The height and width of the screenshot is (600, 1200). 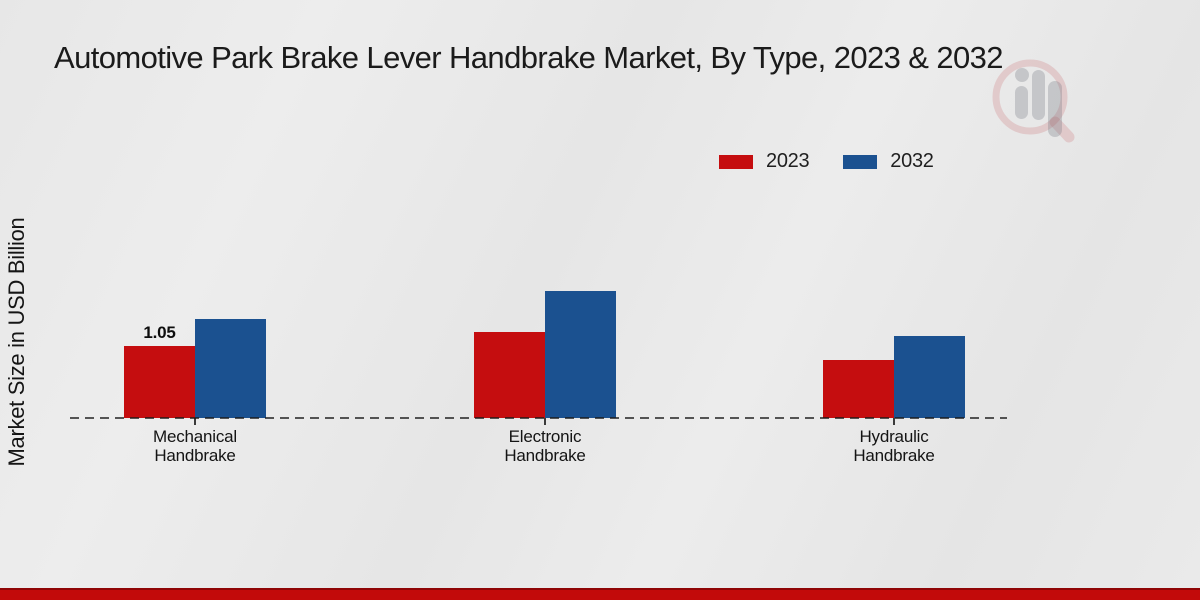 I want to click on bar-2023-electronic-handbrake, so click(x=509, y=375).